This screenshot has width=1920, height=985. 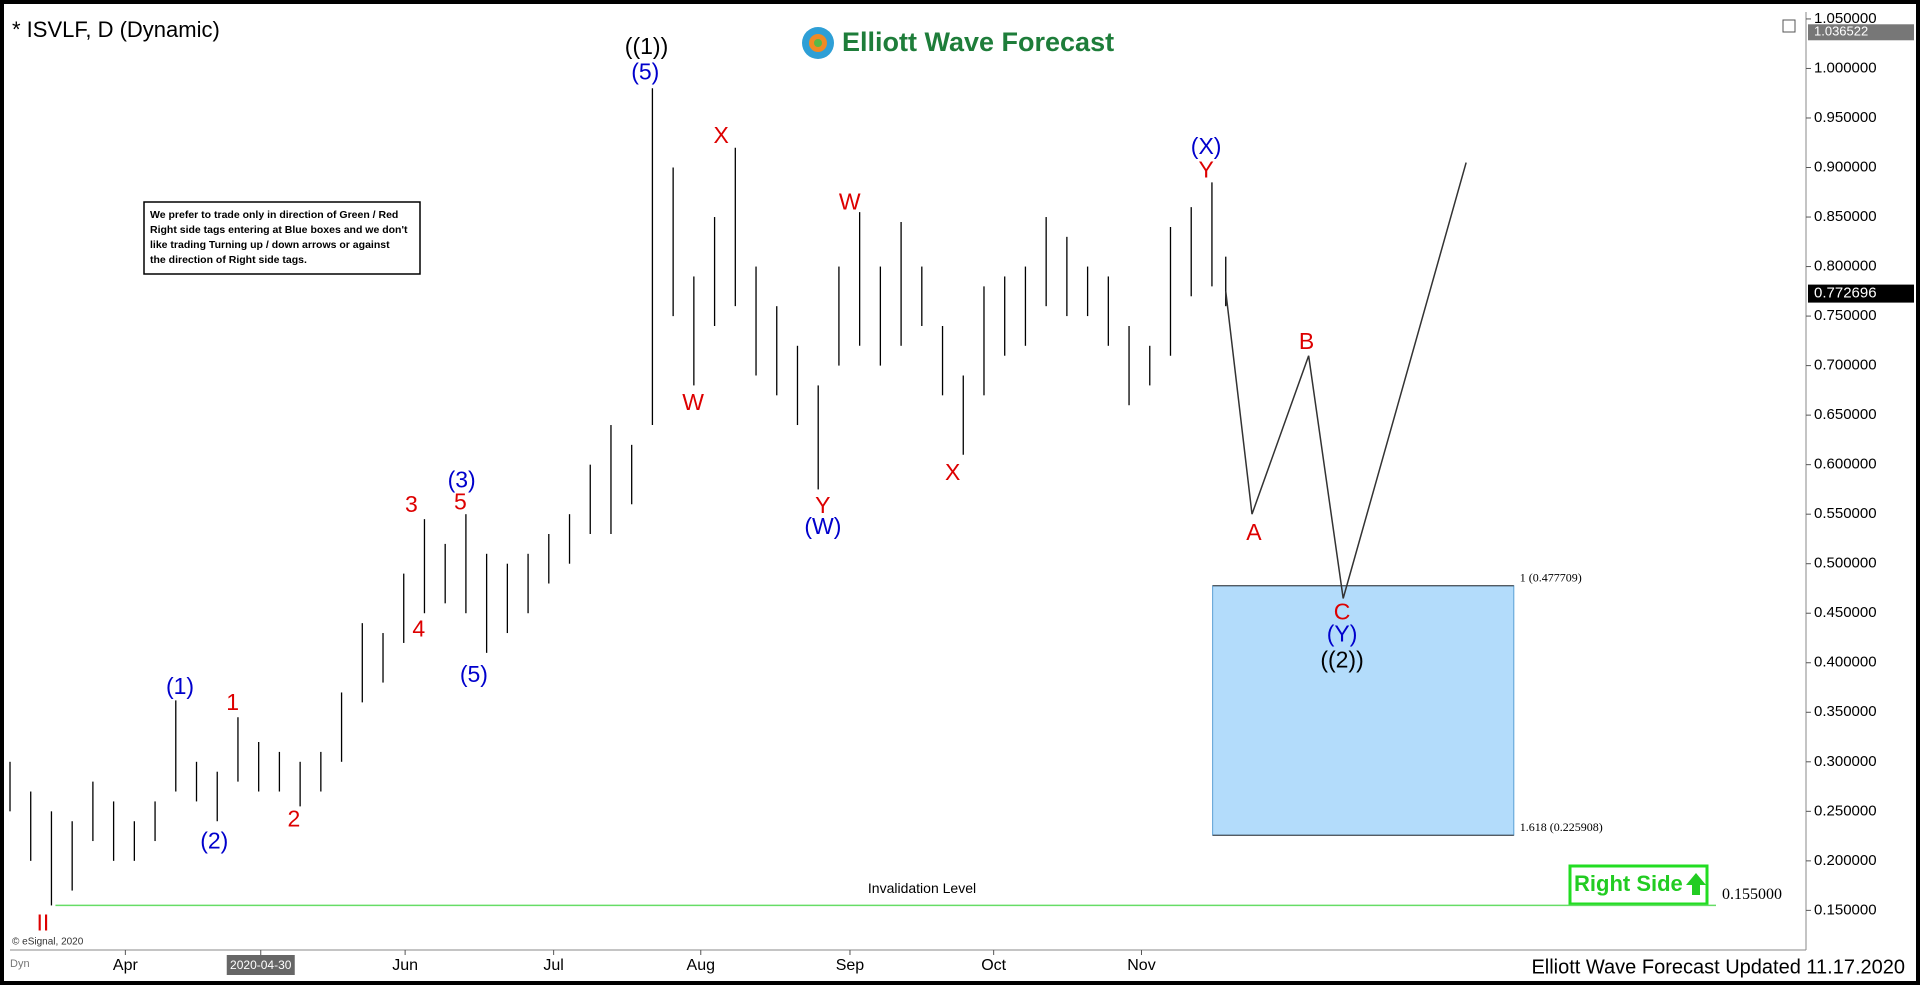 I want to click on y-tick-label: 0.700000, so click(x=1845, y=365).